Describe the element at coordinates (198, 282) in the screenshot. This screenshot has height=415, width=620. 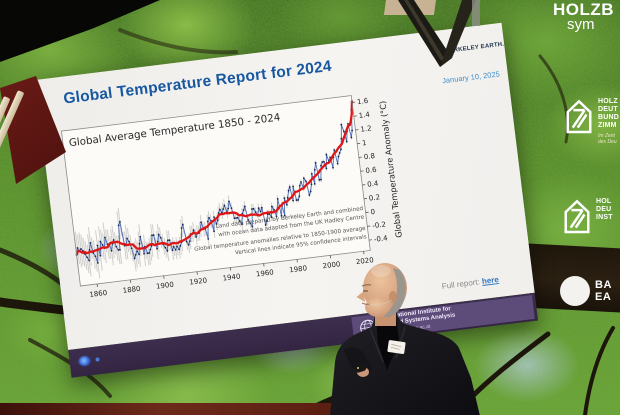
I see `svg-text: 1920` at that location.